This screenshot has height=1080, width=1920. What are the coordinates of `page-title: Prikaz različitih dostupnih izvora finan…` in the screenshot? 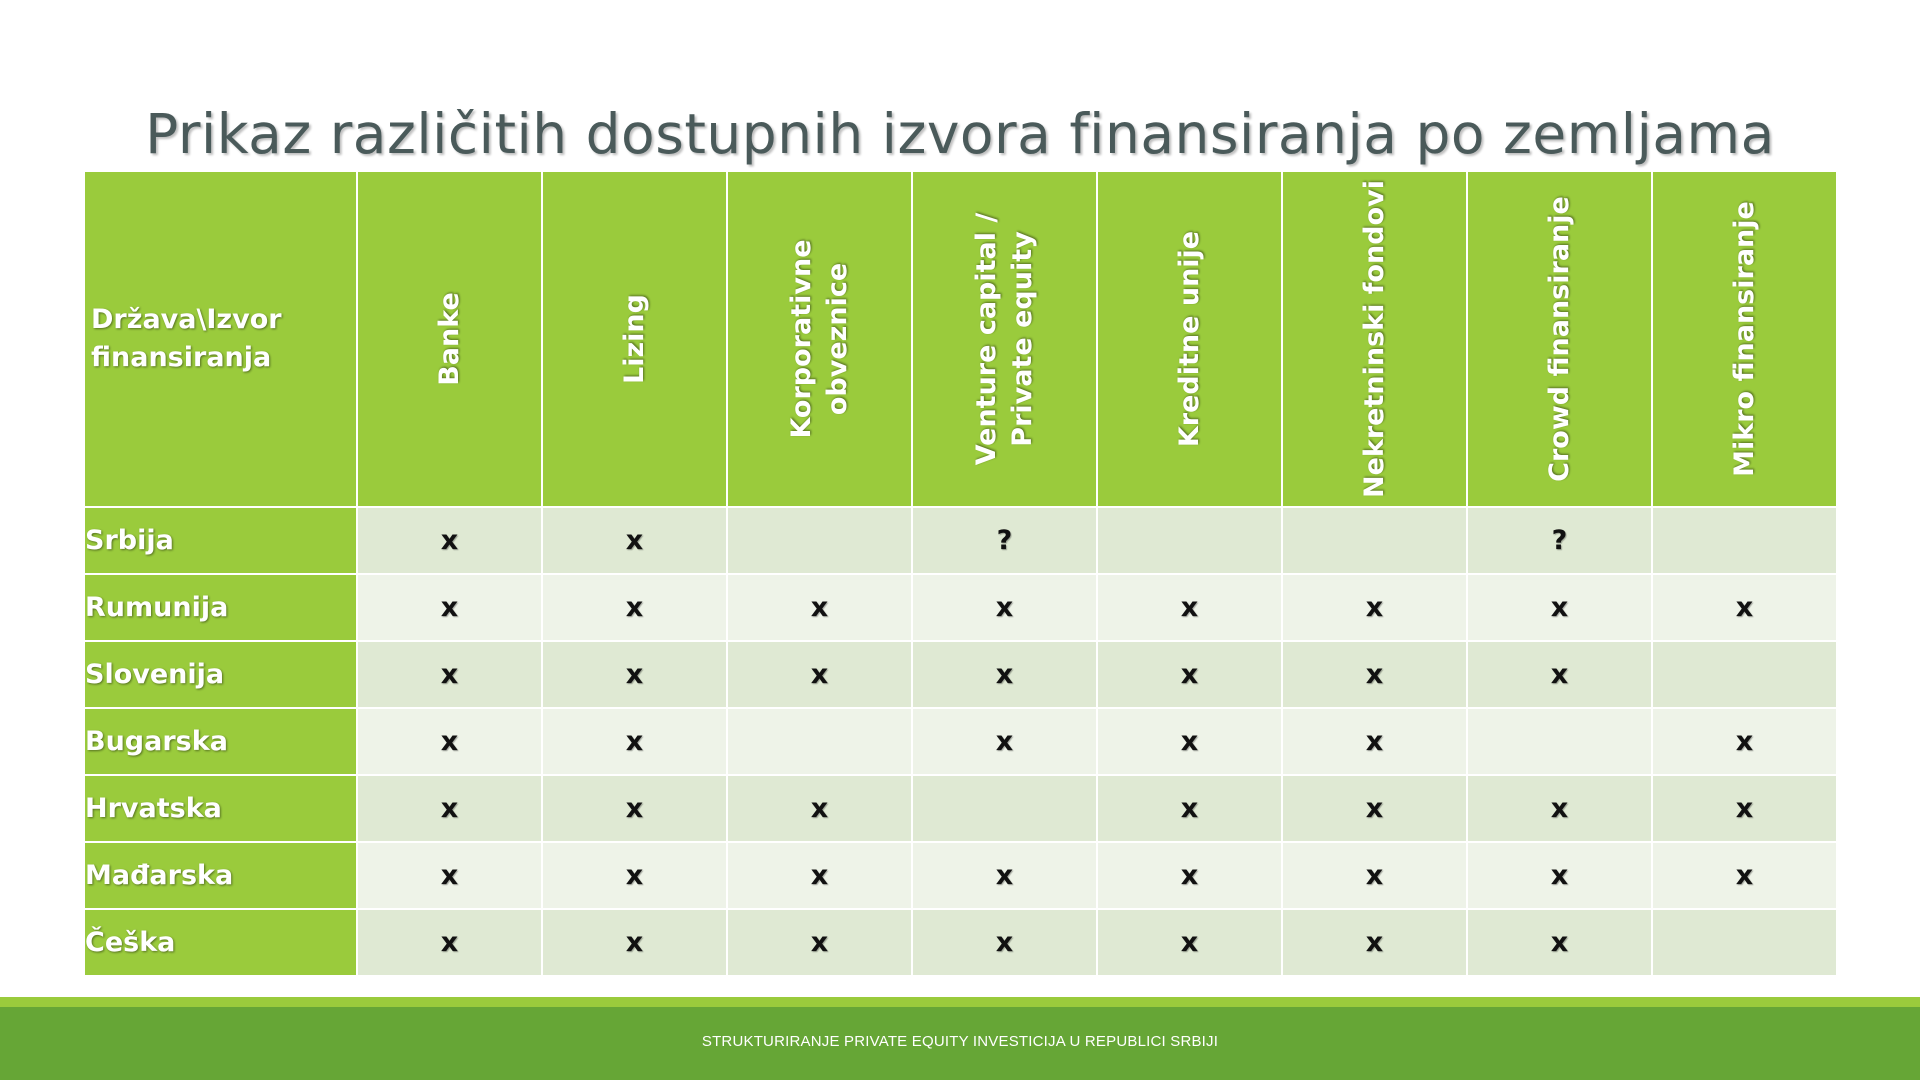 It's located at (960, 134).